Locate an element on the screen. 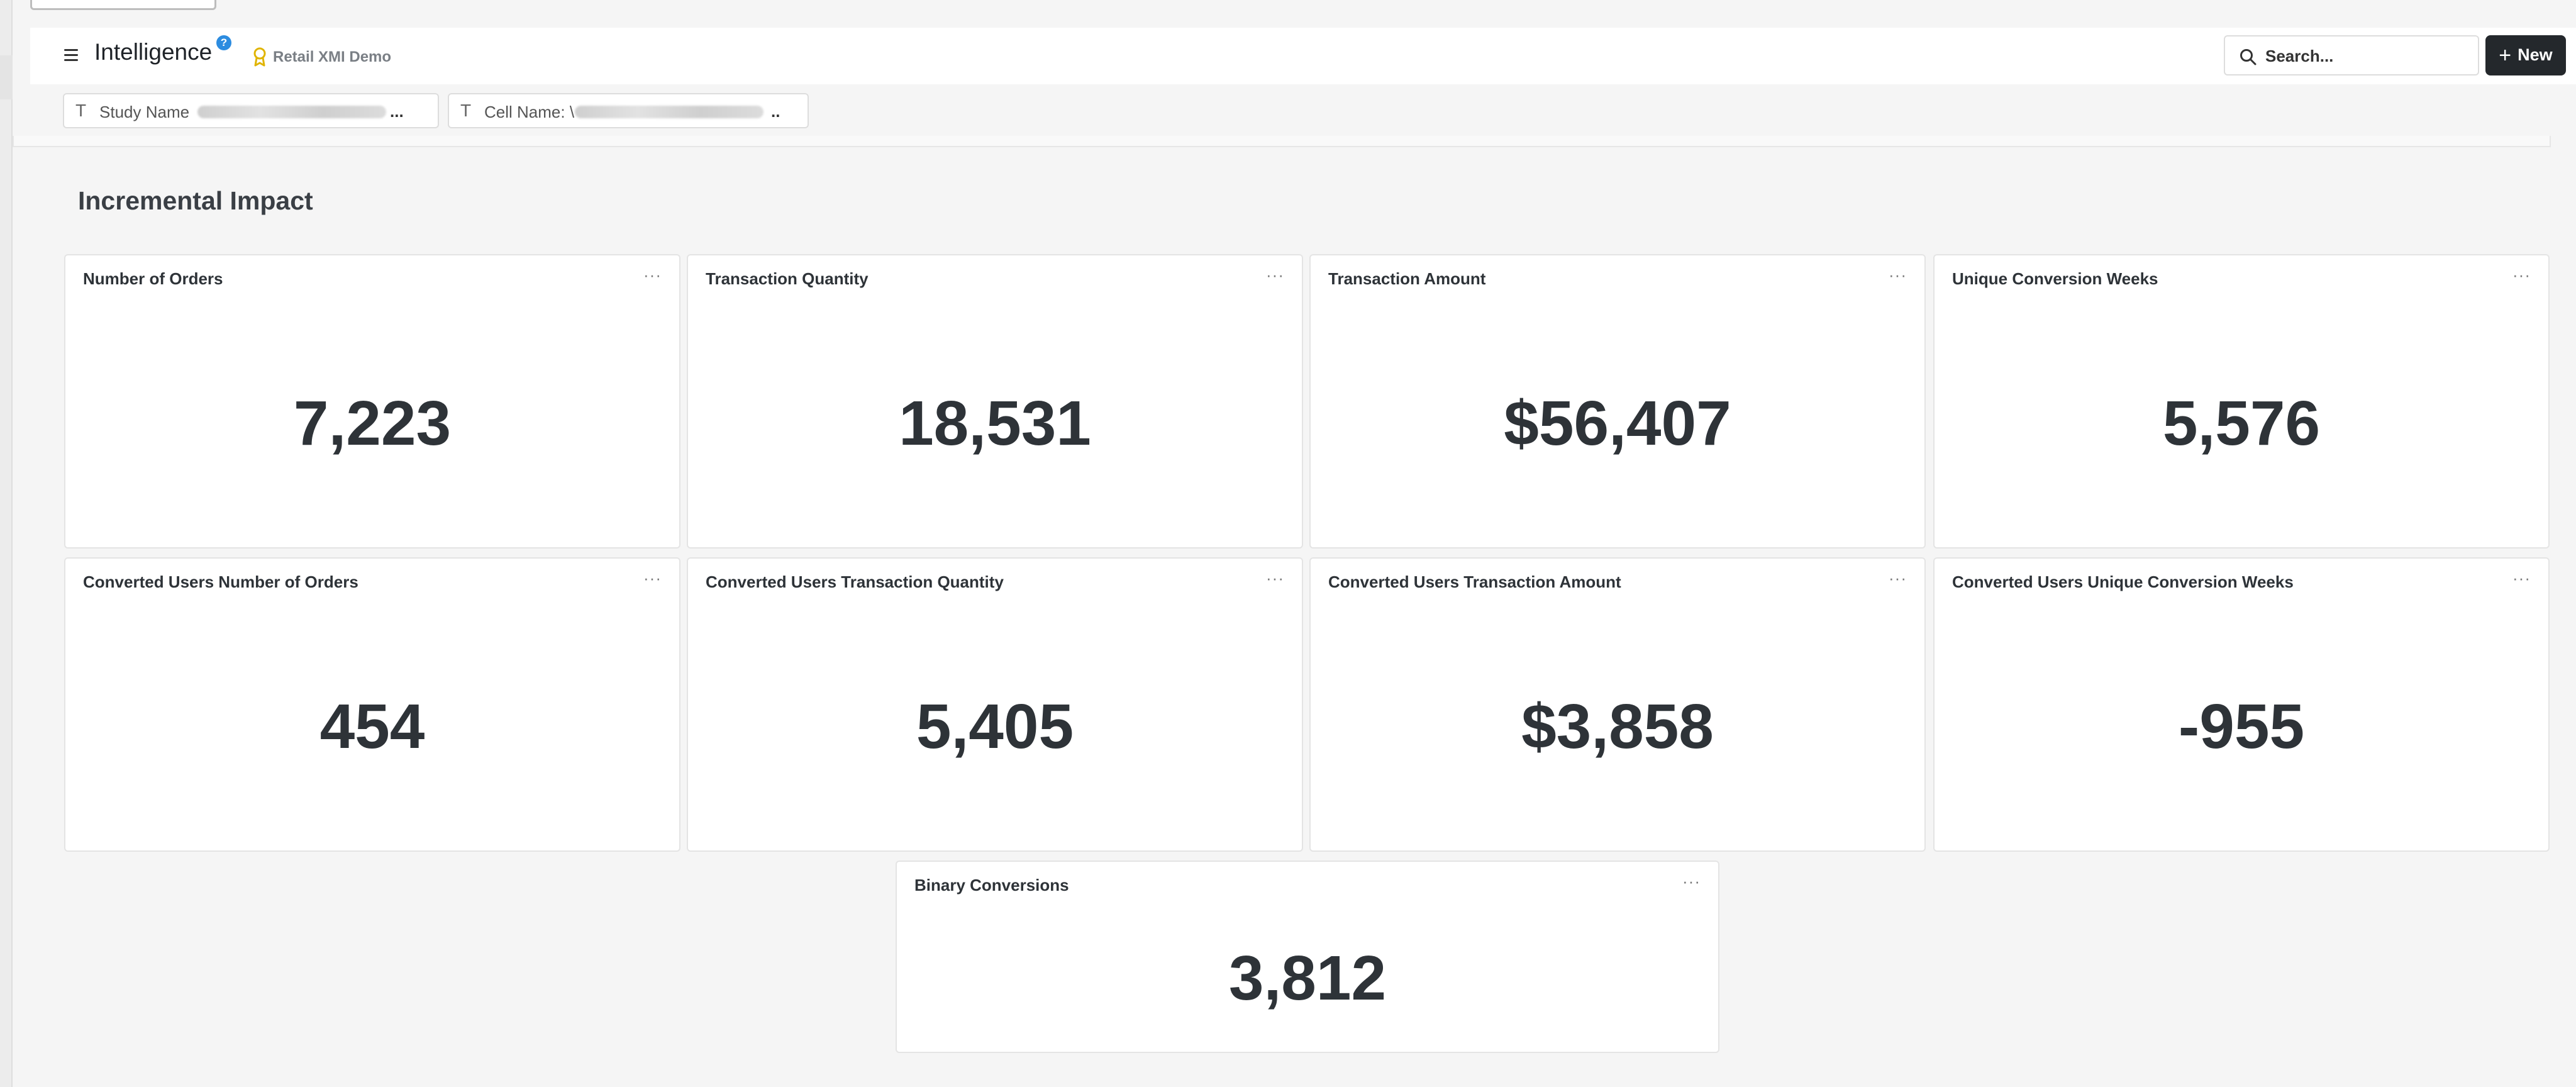  hamburger-menu-icon is located at coordinates (71, 55).